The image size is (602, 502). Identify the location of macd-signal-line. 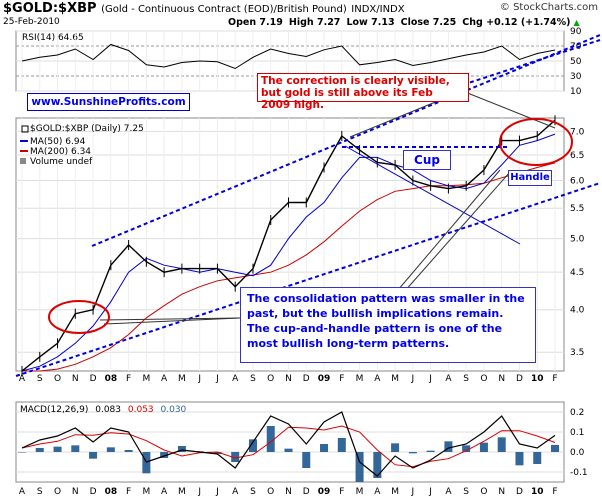
(288, 446).